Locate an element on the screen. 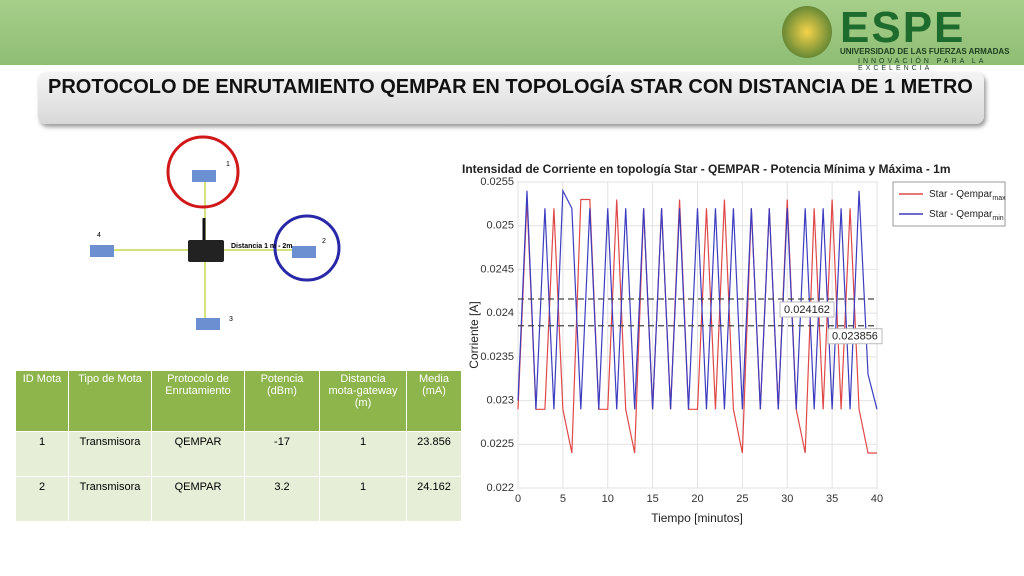 The height and width of the screenshot is (576, 1024). node-label: 2 is located at coordinates (324, 241).